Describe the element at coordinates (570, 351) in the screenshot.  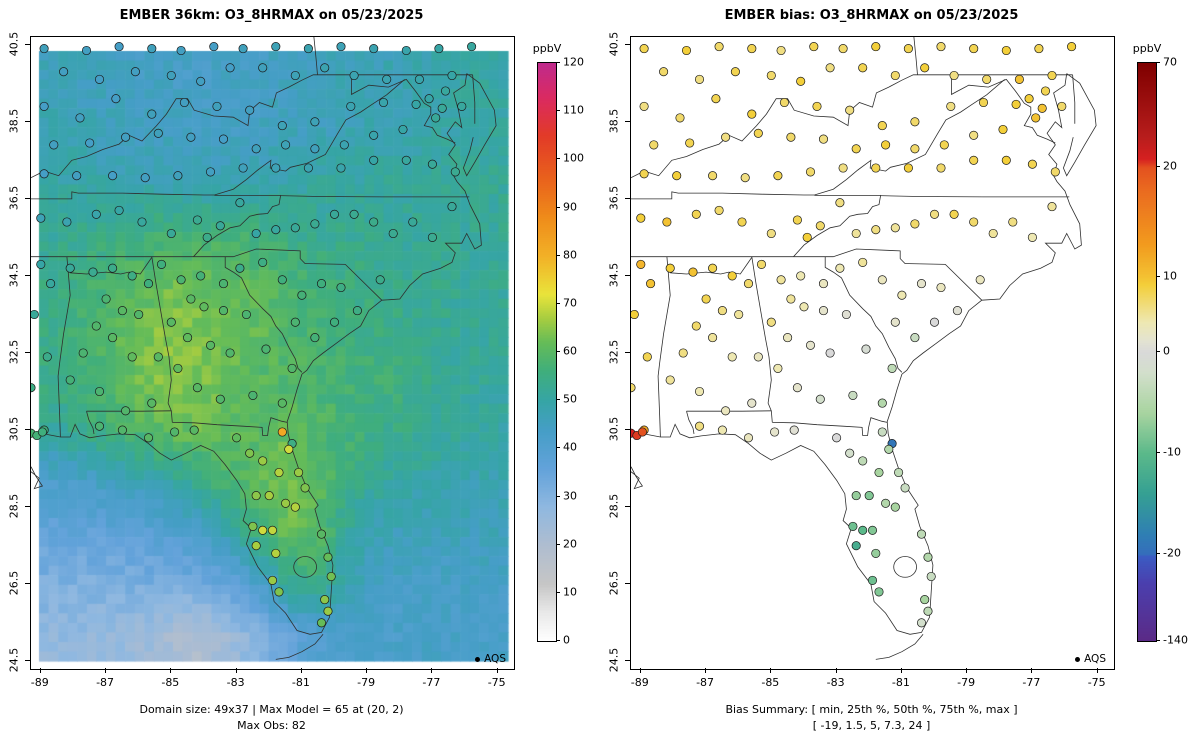
I see `colorbar-tick-label: 60` at that location.